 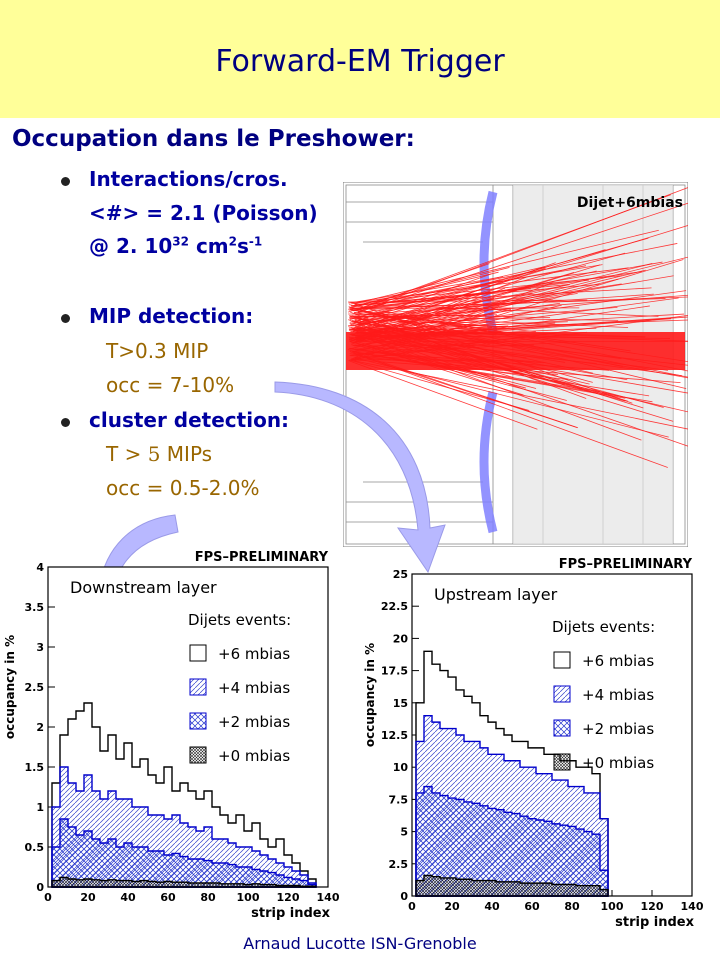 What do you see at coordinates (183, 488) in the screenshot?
I see `cluster-occupancy: occ = 0.5-2.0%` at bounding box center [183, 488].